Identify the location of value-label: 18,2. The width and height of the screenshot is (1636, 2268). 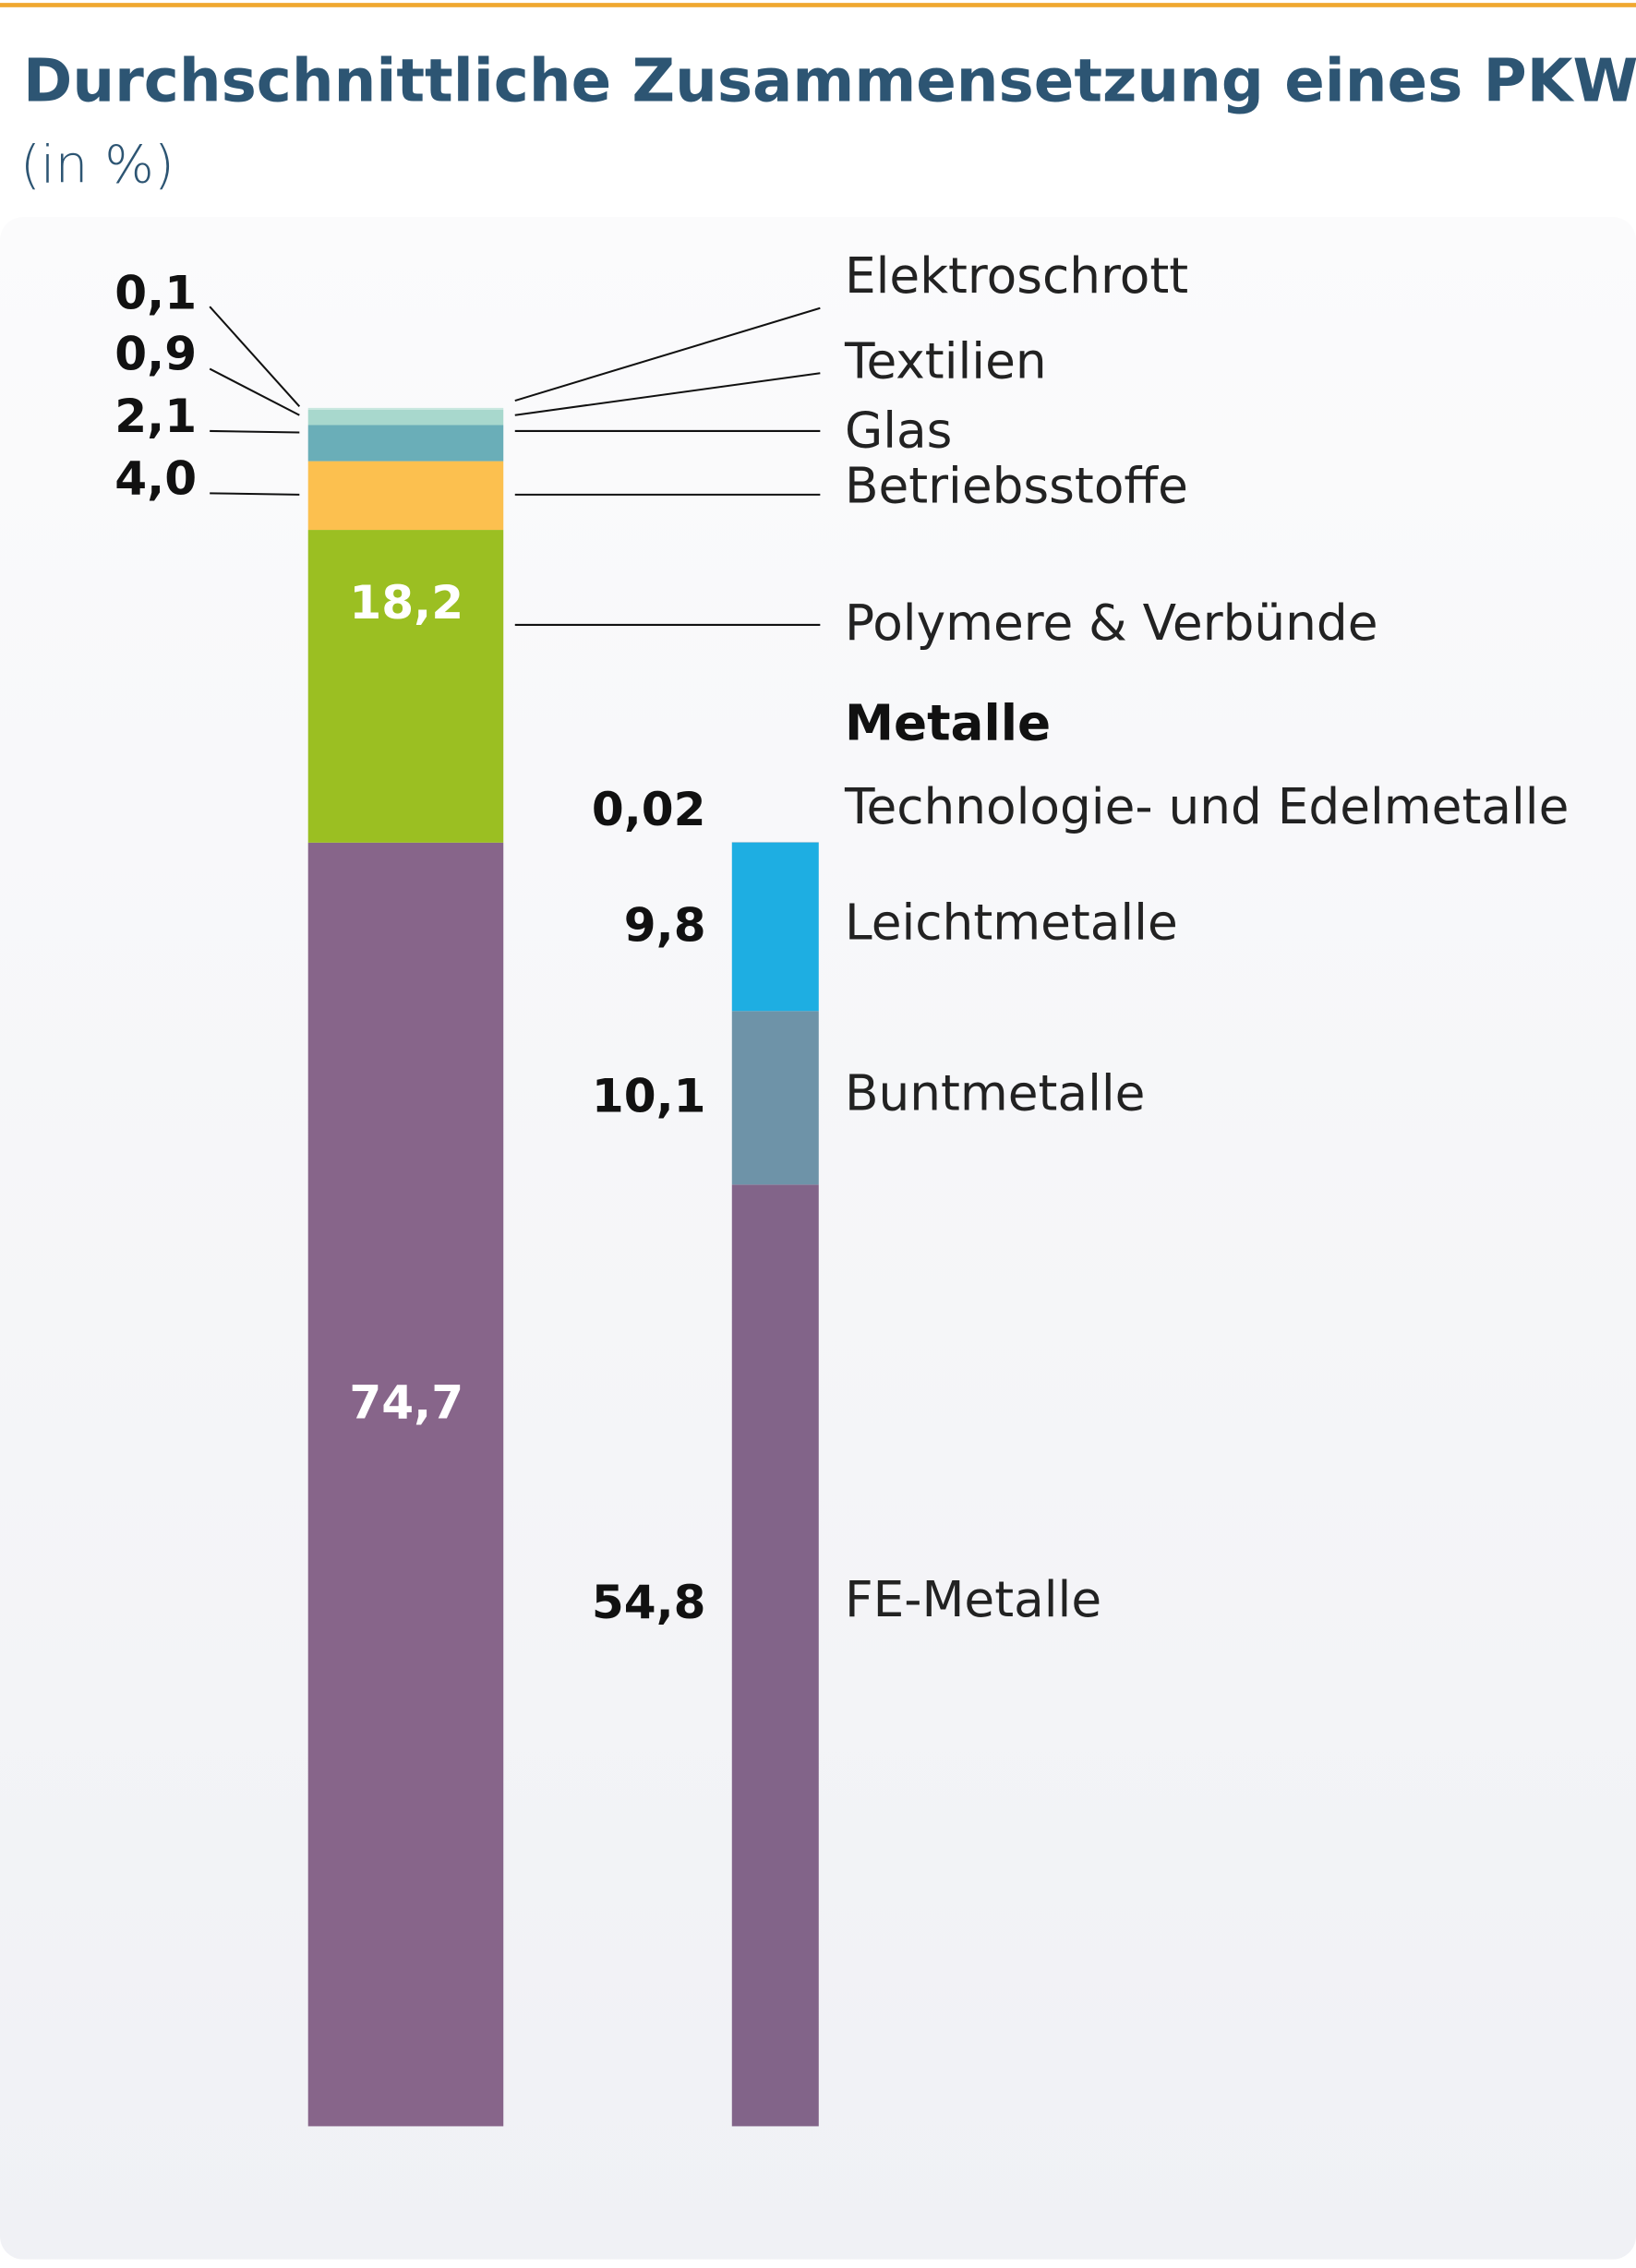
(406, 602).